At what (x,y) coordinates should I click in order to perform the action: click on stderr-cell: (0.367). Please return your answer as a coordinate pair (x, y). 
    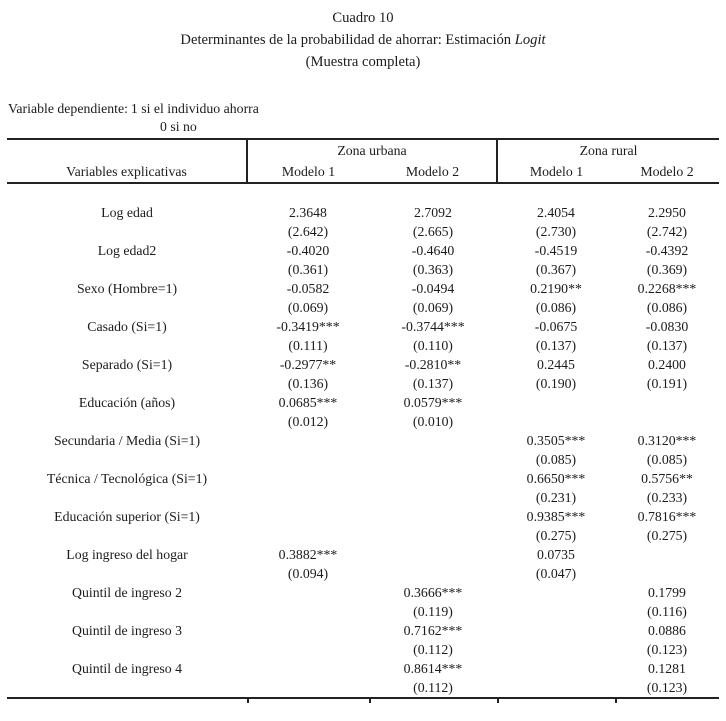
    Looking at the image, I should click on (556, 269).